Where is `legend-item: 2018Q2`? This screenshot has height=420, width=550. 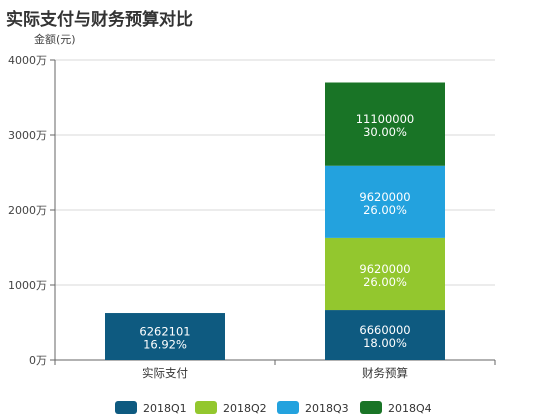 legend-item: 2018Q2 is located at coordinates (231, 408).